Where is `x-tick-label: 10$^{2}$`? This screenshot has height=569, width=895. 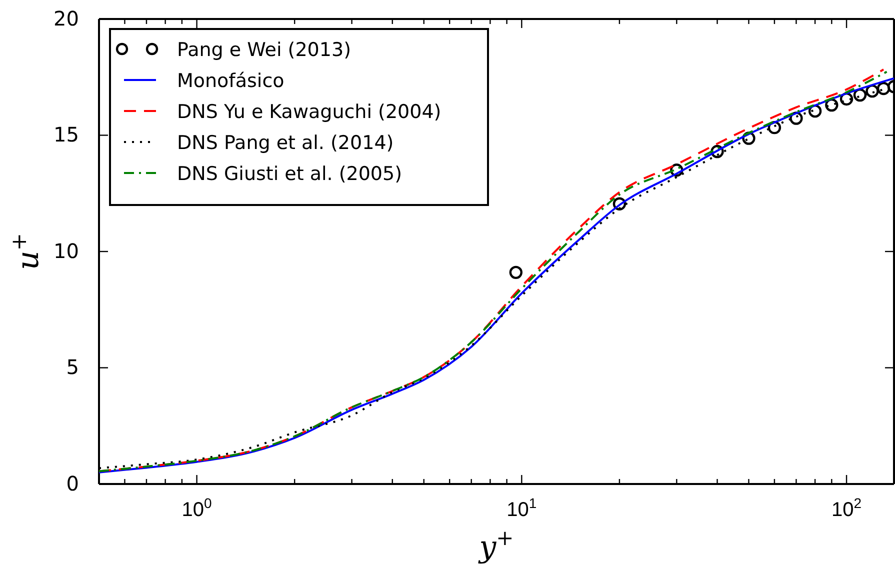
x-tick-label: 10$^{2}$ is located at coordinates (847, 508).